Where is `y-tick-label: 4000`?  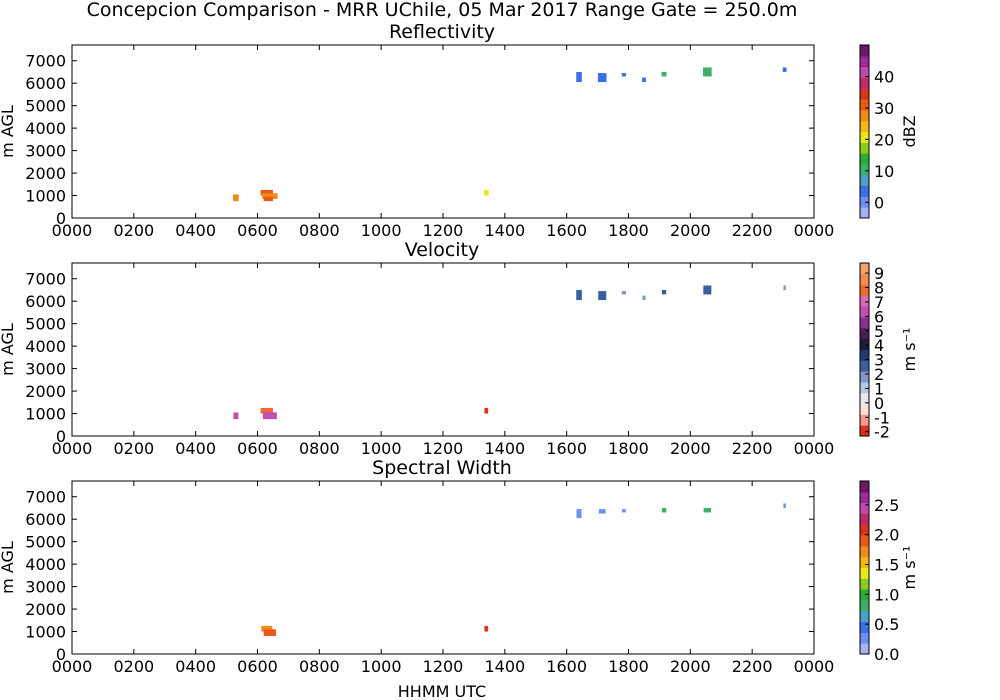 y-tick-label: 4000 is located at coordinates (45, 564).